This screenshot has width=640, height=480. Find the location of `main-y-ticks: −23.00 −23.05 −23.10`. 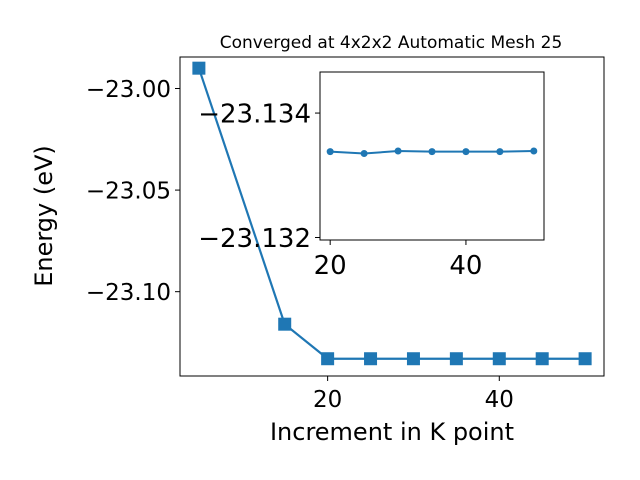

main-y-ticks: −23.00 −23.05 −23.10 is located at coordinates (133, 191).